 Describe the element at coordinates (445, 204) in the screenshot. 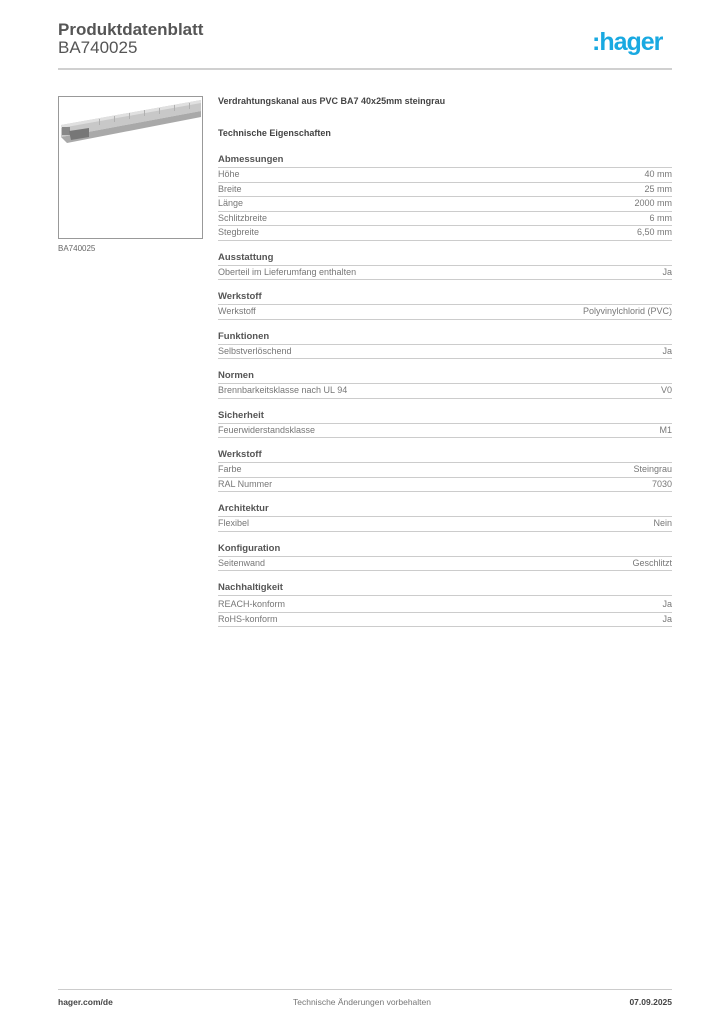

I see `spec-row: Länge 2000 mm` at that location.